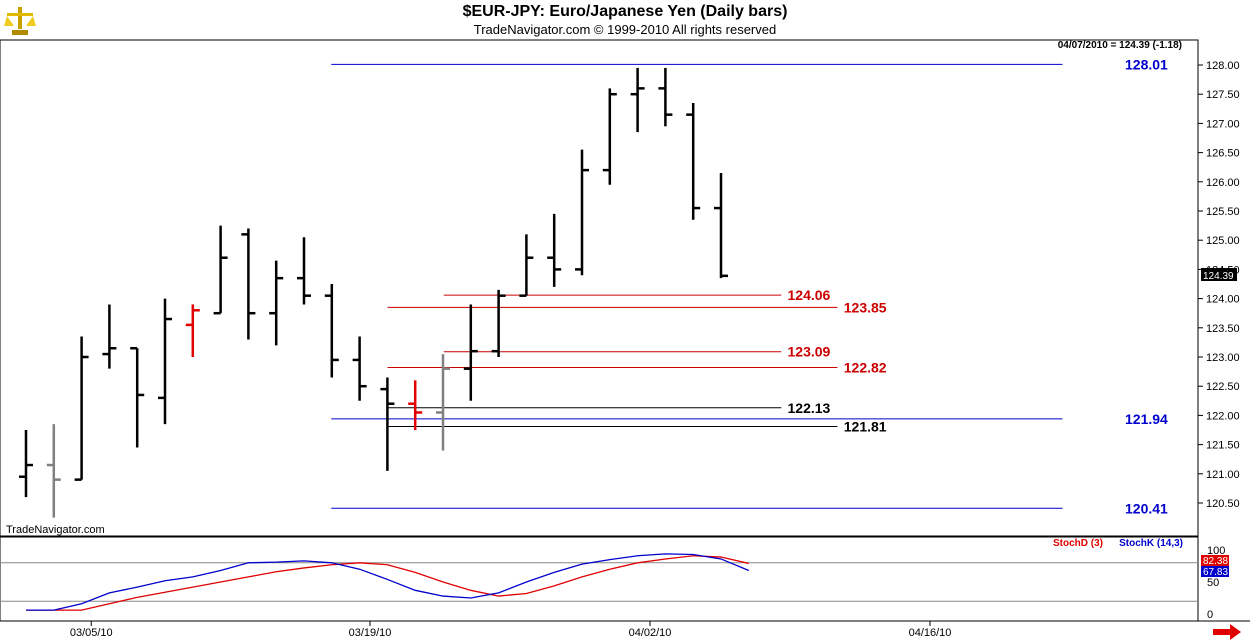  Describe the element at coordinates (1223, 212) in the screenshot. I see `y-tick-label: 125.50` at that location.